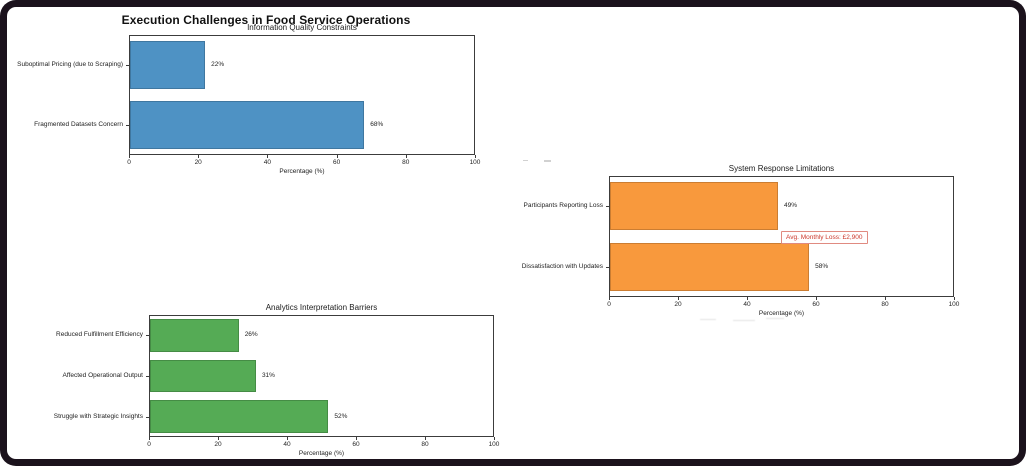 This screenshot has height=466, width=1026. I want to click on bar-value-label: 52%, so click(341, 416).